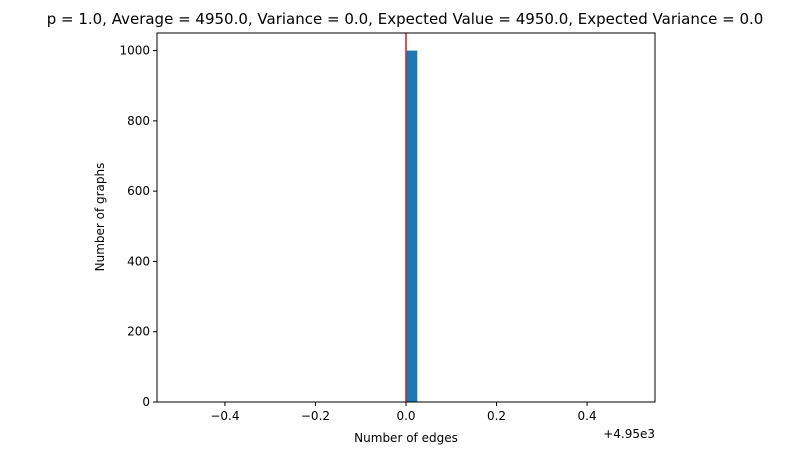  Describe the element at coordinates (405, 416) in the screenshot. I see `x-tick-label: 0.0` at that location.